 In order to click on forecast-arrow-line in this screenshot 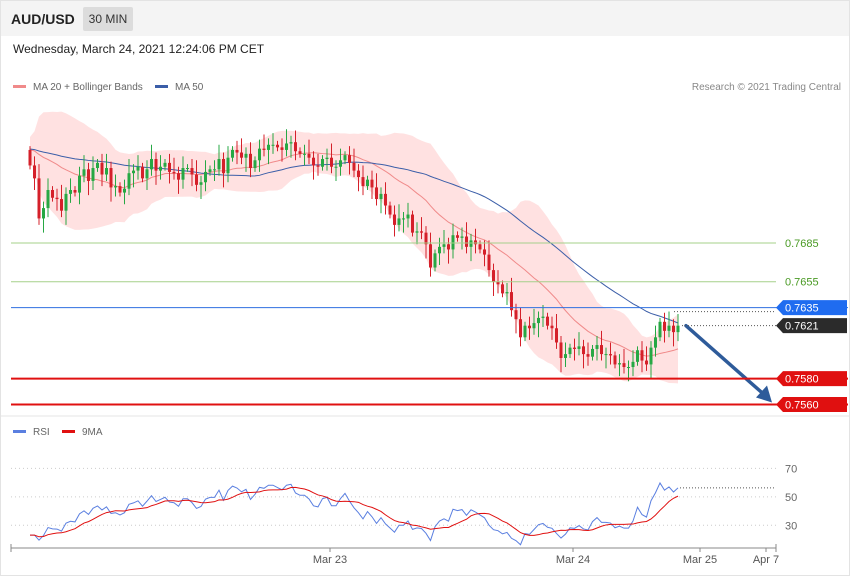, I will do `click(725, 360)`.